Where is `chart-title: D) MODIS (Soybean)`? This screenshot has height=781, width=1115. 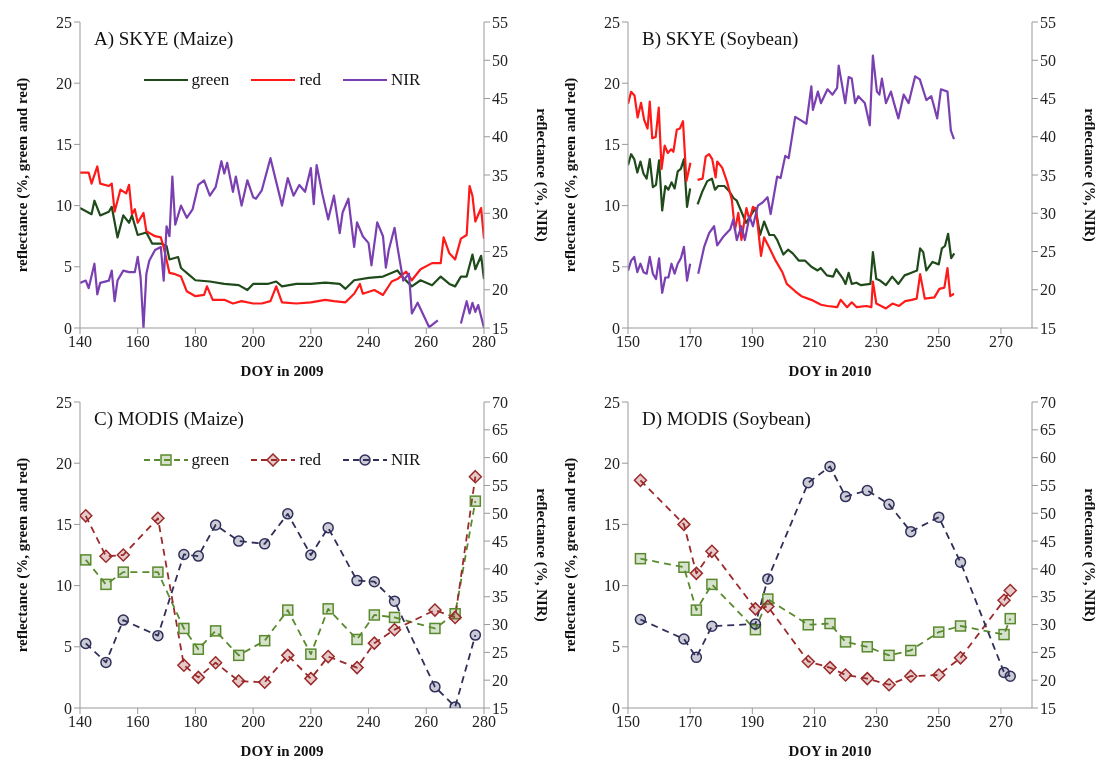
chart-title: D) MODIS (Soybean) is located at coordinates (726, 419).